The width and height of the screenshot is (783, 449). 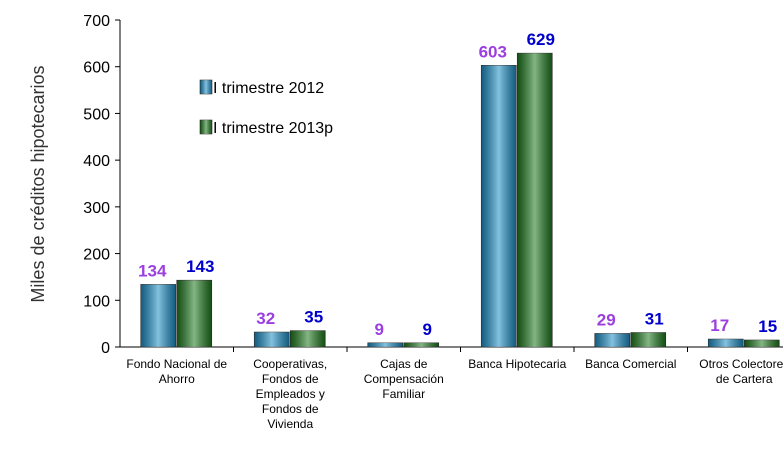 What do you see at coordinates (631, 364) in the screenshot?
I see `x-tick-label: Banca Comercial` at bounding box center [631, 364].